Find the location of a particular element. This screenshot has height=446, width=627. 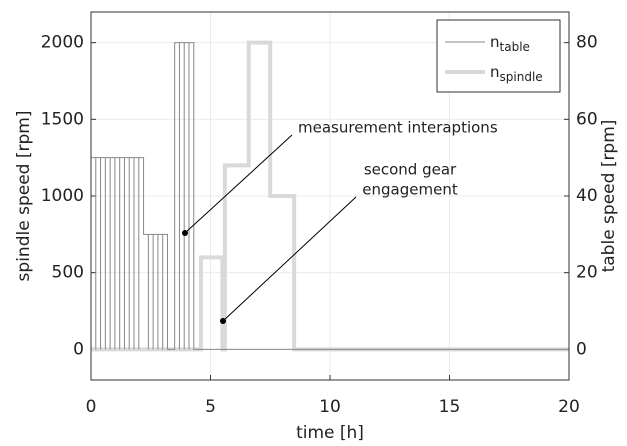

x-tick-label: 10 is located at coordinates (330, 407).